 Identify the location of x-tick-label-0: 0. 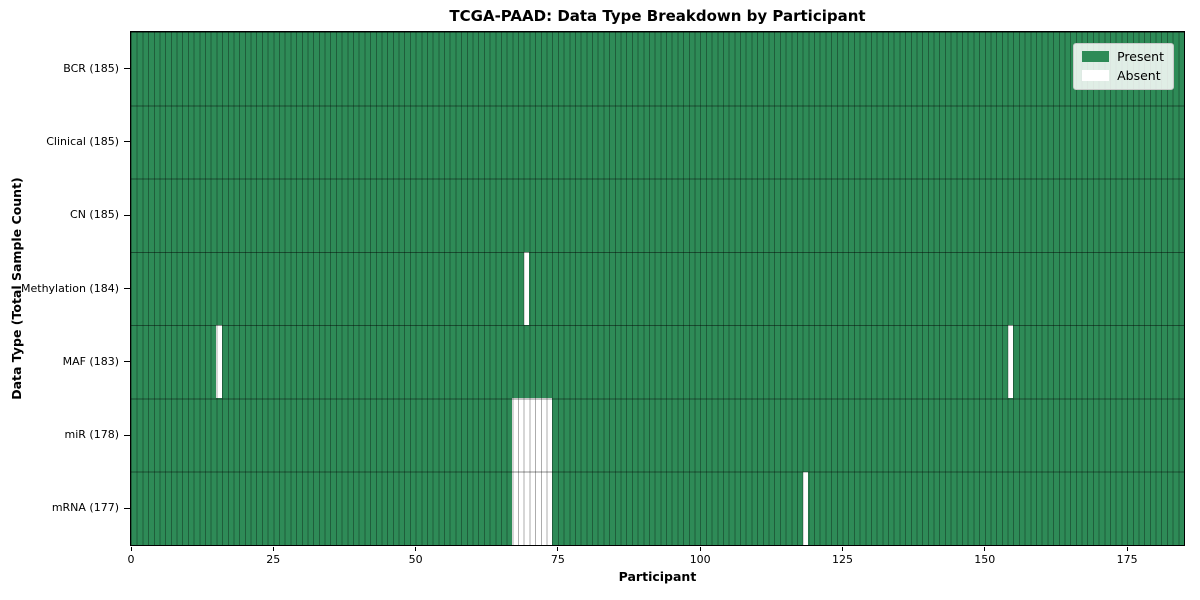
(131, 559).